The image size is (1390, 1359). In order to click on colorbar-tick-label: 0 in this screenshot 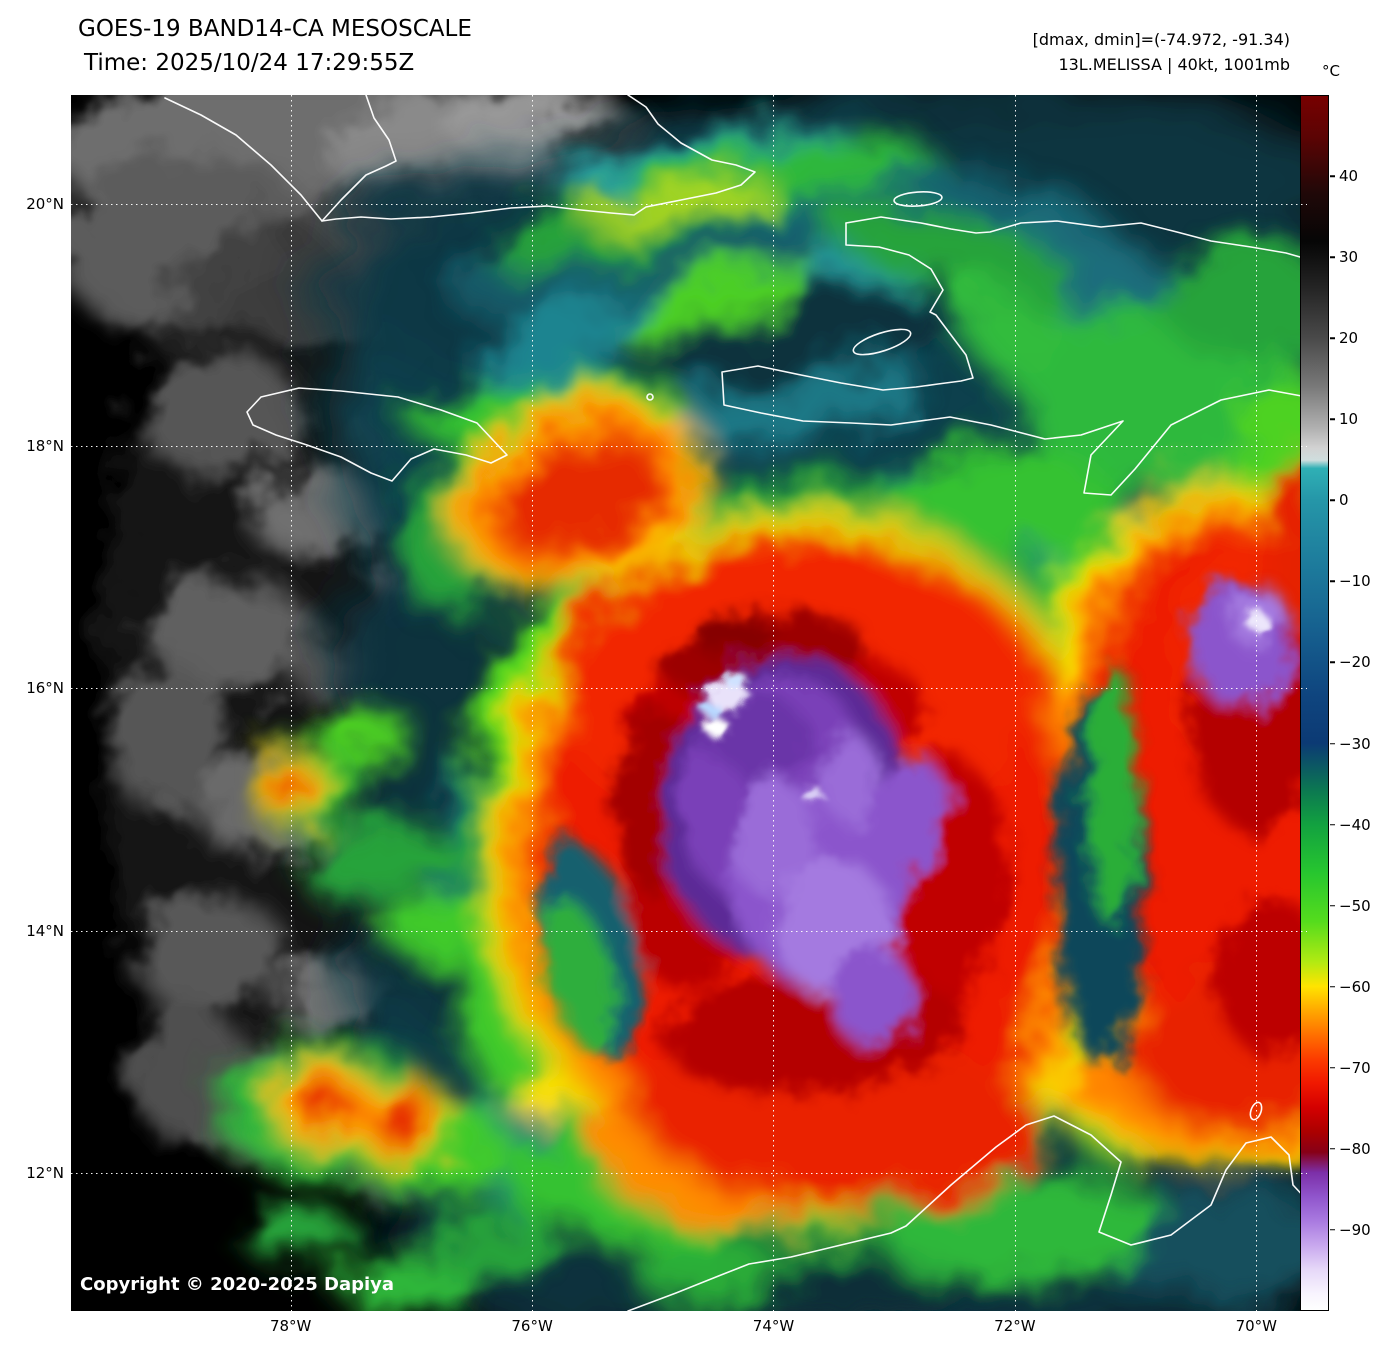, I will do `click(1344, 500)`.